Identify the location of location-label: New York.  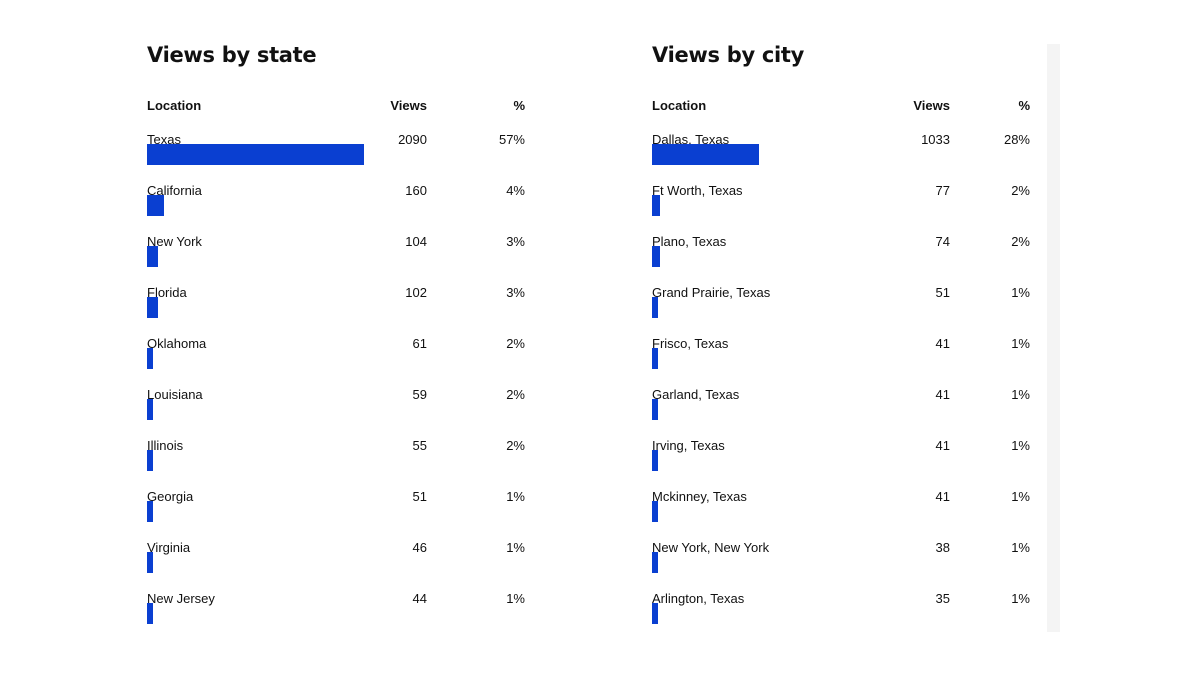
(174, 241).